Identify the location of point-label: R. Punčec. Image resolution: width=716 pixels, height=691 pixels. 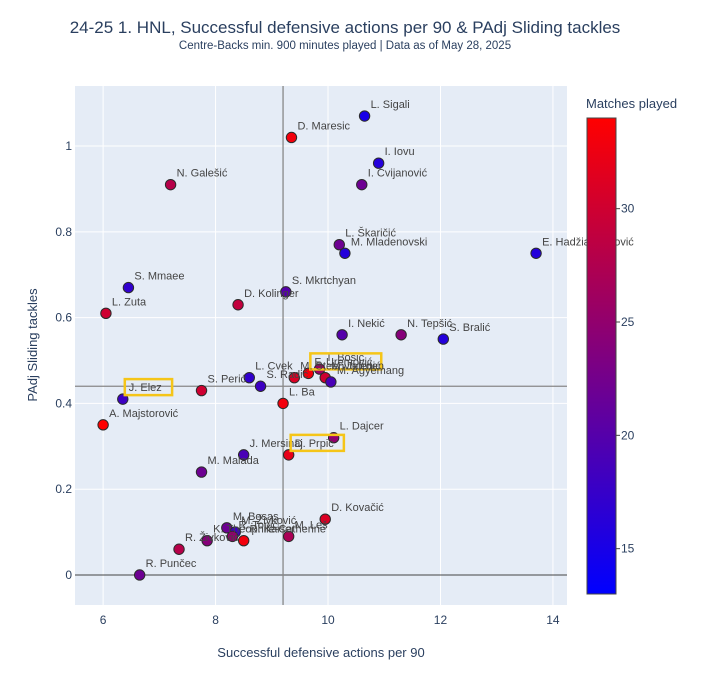
(171, 564).